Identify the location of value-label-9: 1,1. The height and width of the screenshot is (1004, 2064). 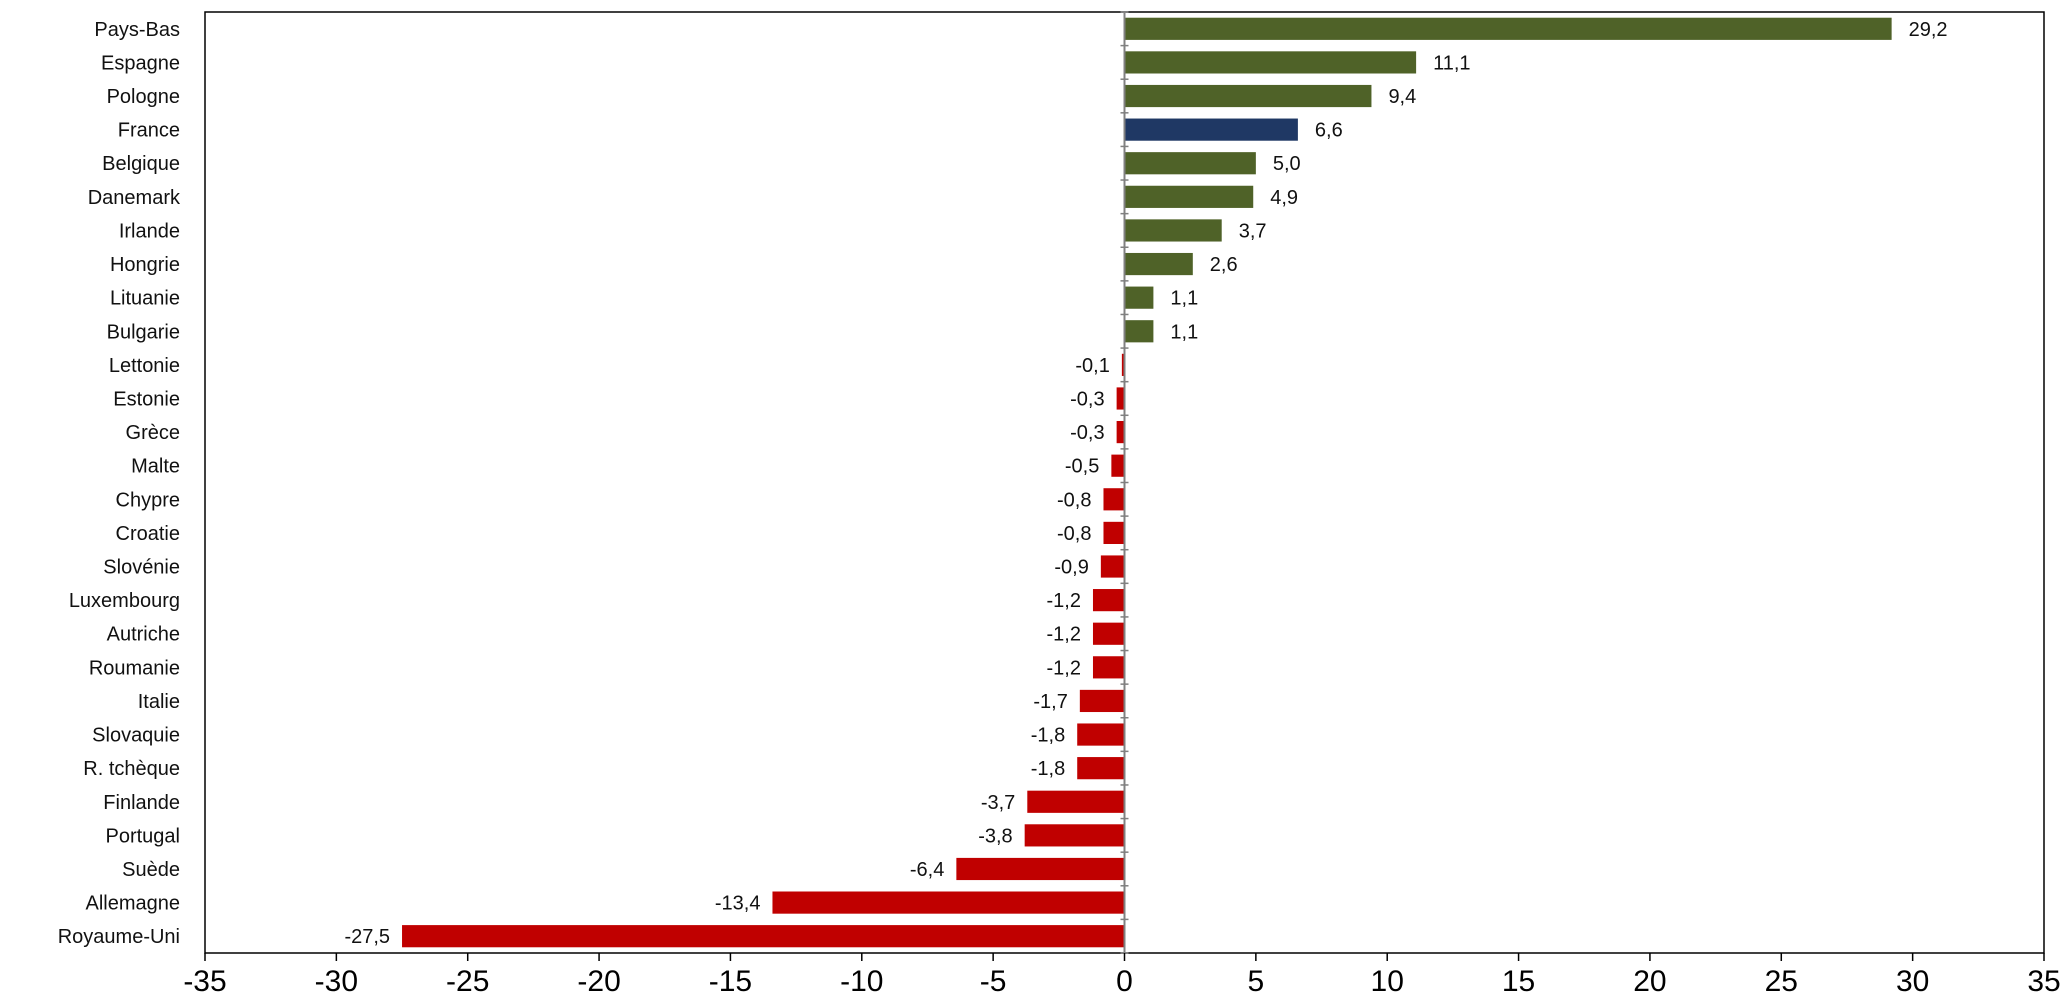
(1184, 332).